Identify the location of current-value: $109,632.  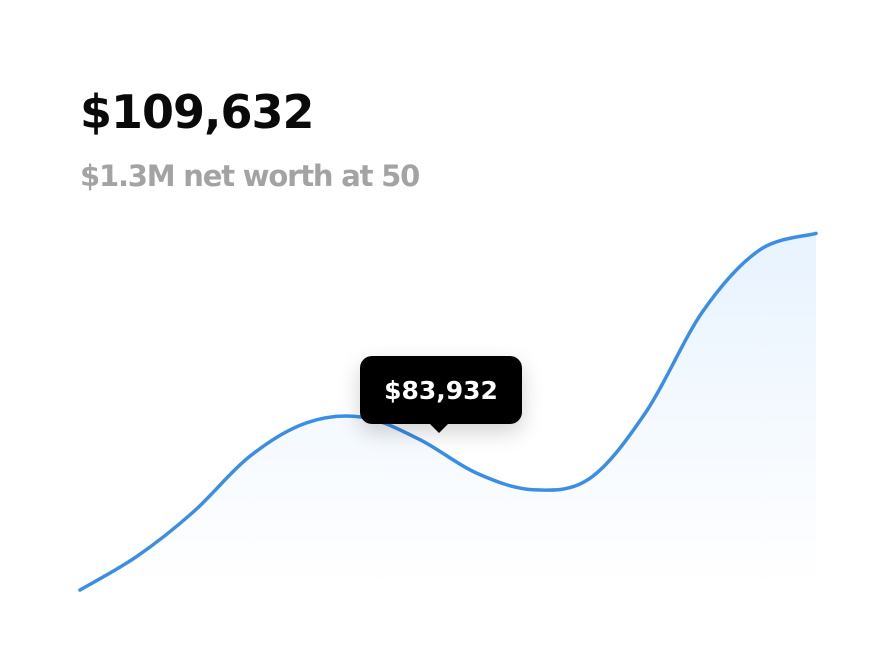
(197, 112).